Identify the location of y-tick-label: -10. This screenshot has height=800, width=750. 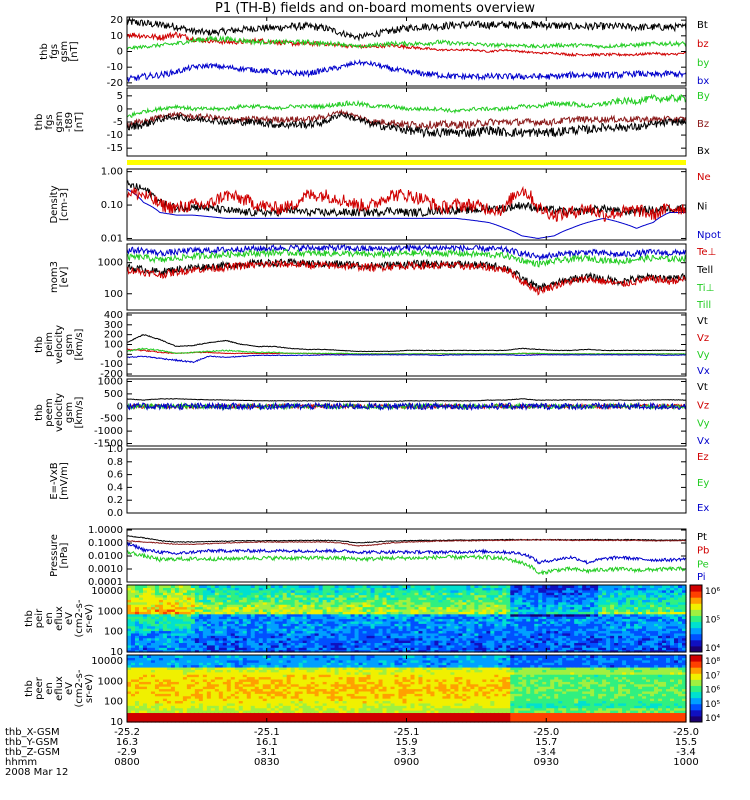
(115, 67).